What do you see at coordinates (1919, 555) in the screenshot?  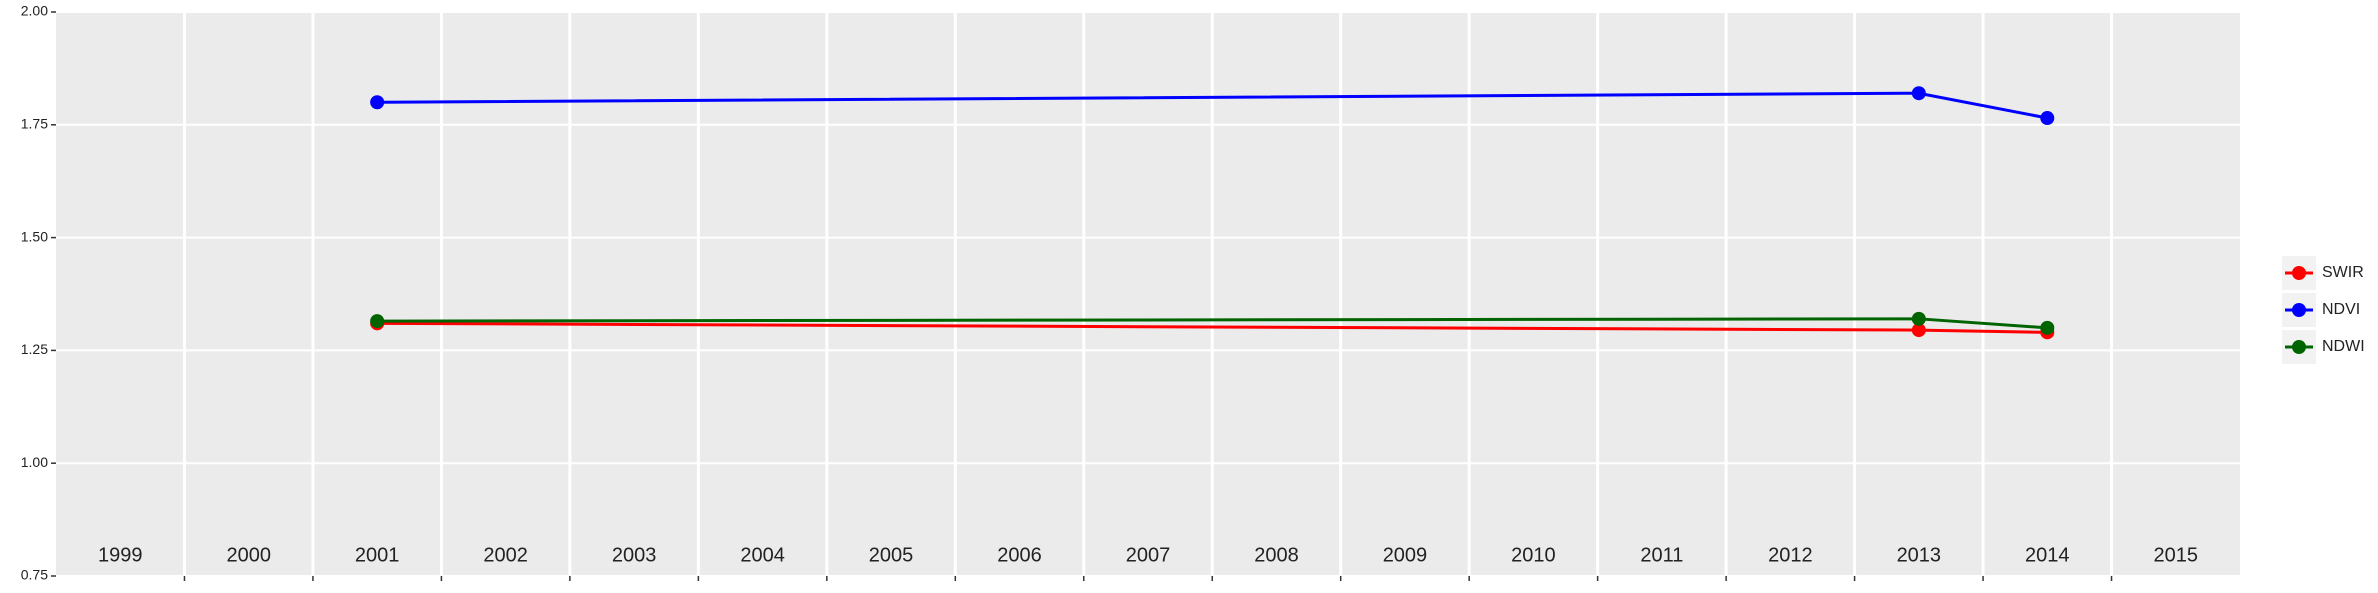 I see `x-tick-label: 2013` at bounding box center [1919, 555].